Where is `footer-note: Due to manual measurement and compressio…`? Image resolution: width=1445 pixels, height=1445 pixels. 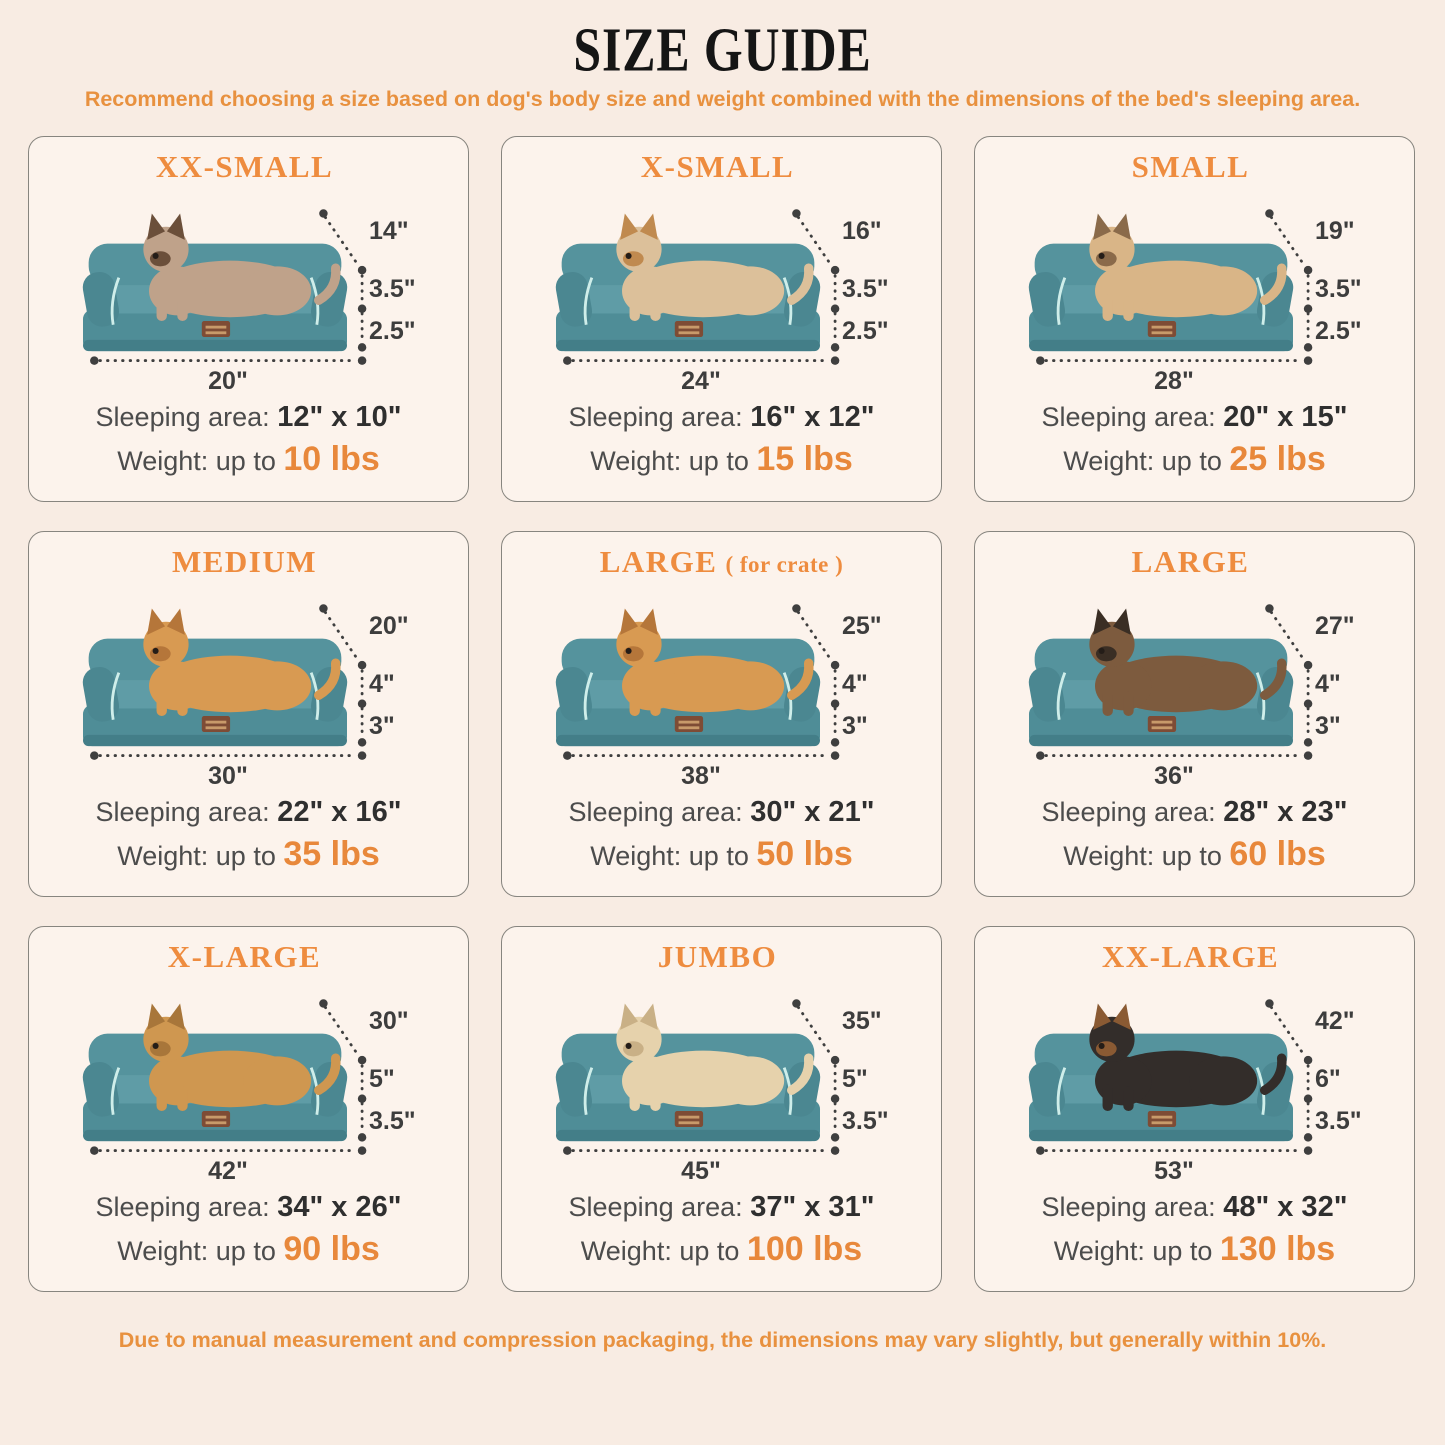 footer-note: Due to manual measurement and compressio… is located at coordinates (722, 1340).